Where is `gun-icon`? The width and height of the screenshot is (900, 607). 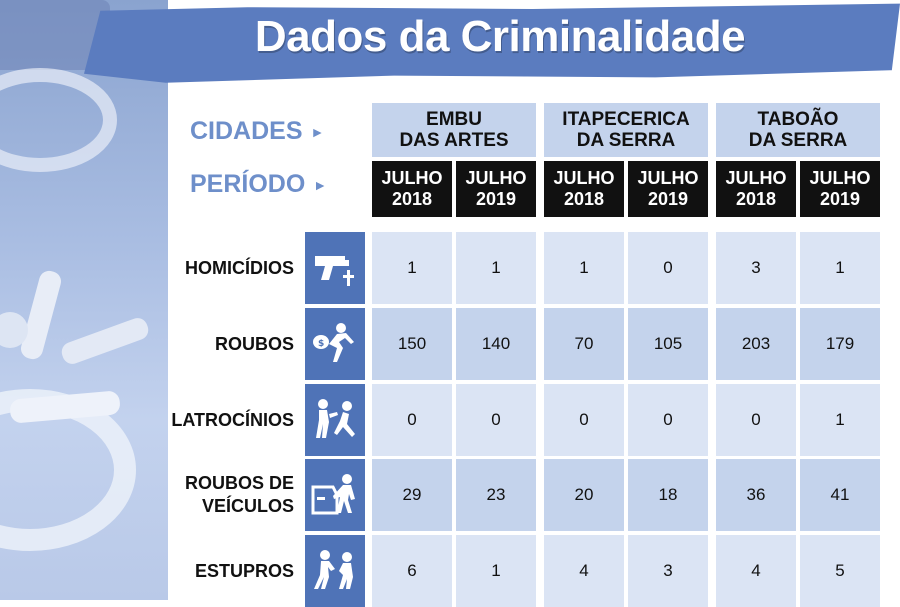 gun-icon is located at coordinates (335, 268).